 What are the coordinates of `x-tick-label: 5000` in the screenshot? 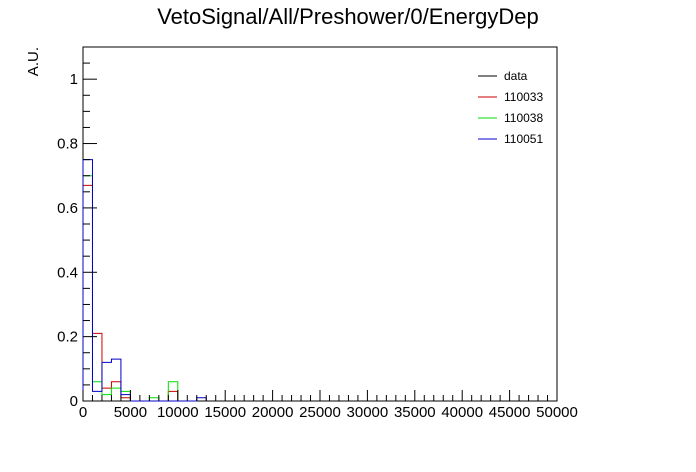 It's located at (130, 412).